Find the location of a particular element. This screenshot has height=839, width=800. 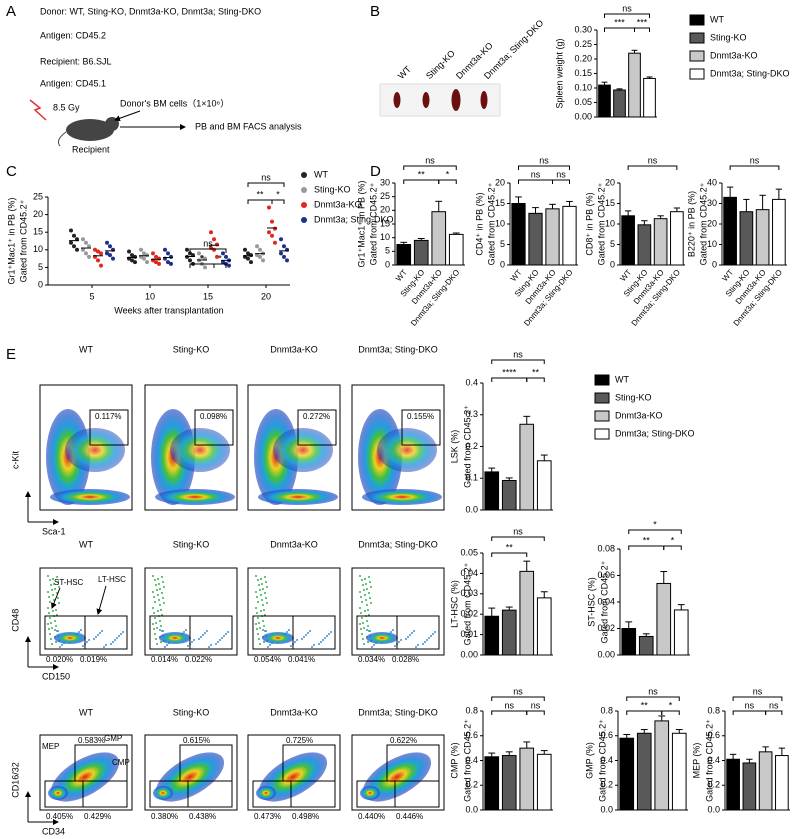

y-tick-label: 0.15 is located at coordinates (583, 73).